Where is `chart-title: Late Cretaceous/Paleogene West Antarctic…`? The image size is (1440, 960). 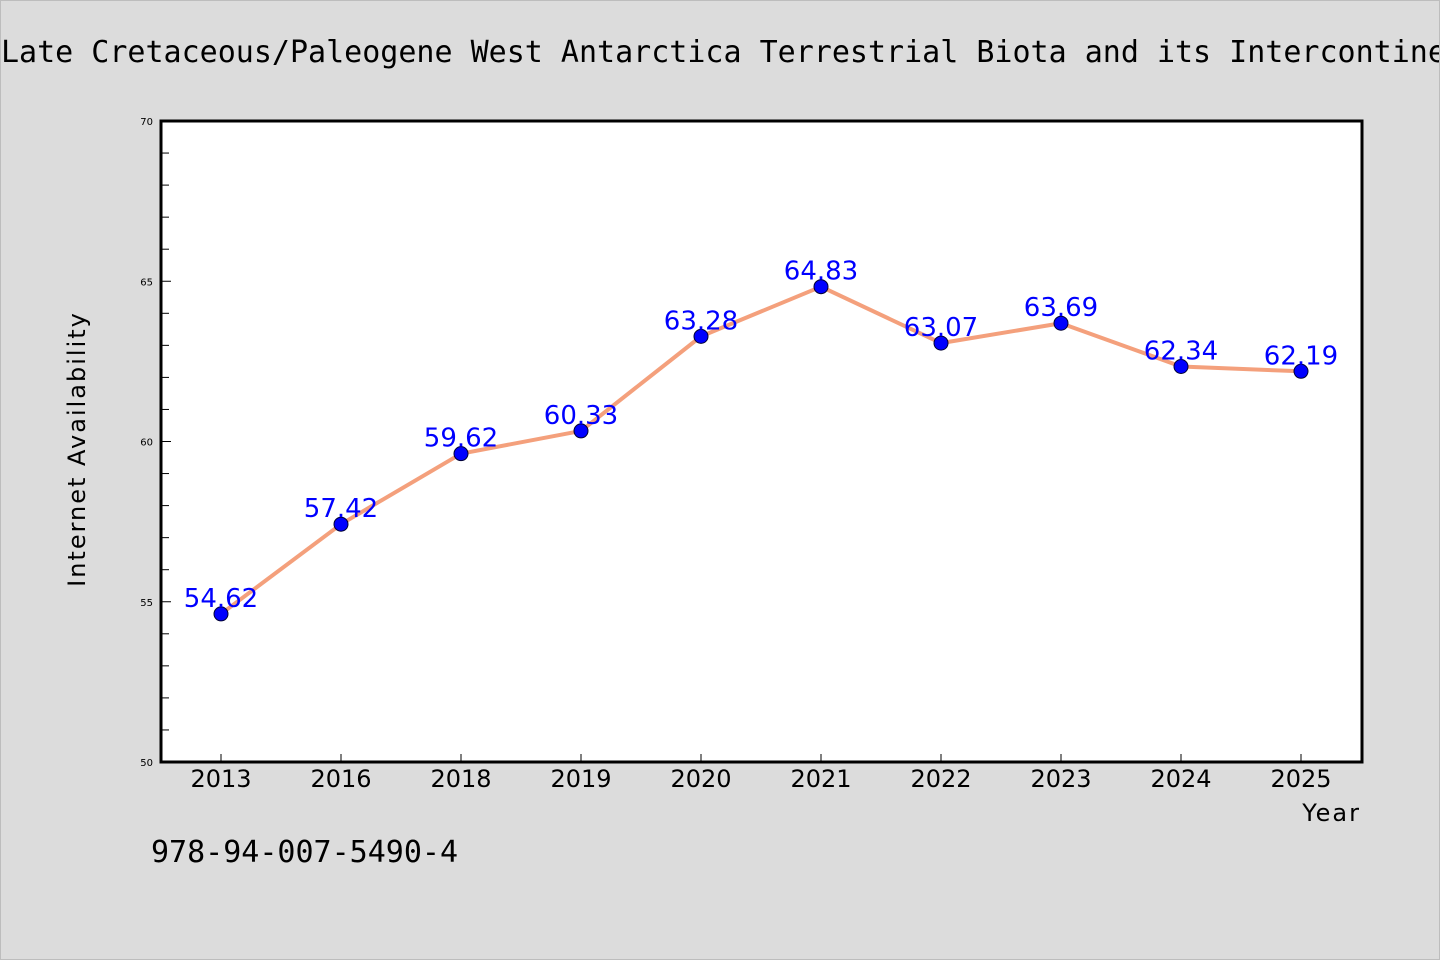 chart-title: Late Cretaceous/Paleogene West Antarctic… is located at coordinates (720, 52).